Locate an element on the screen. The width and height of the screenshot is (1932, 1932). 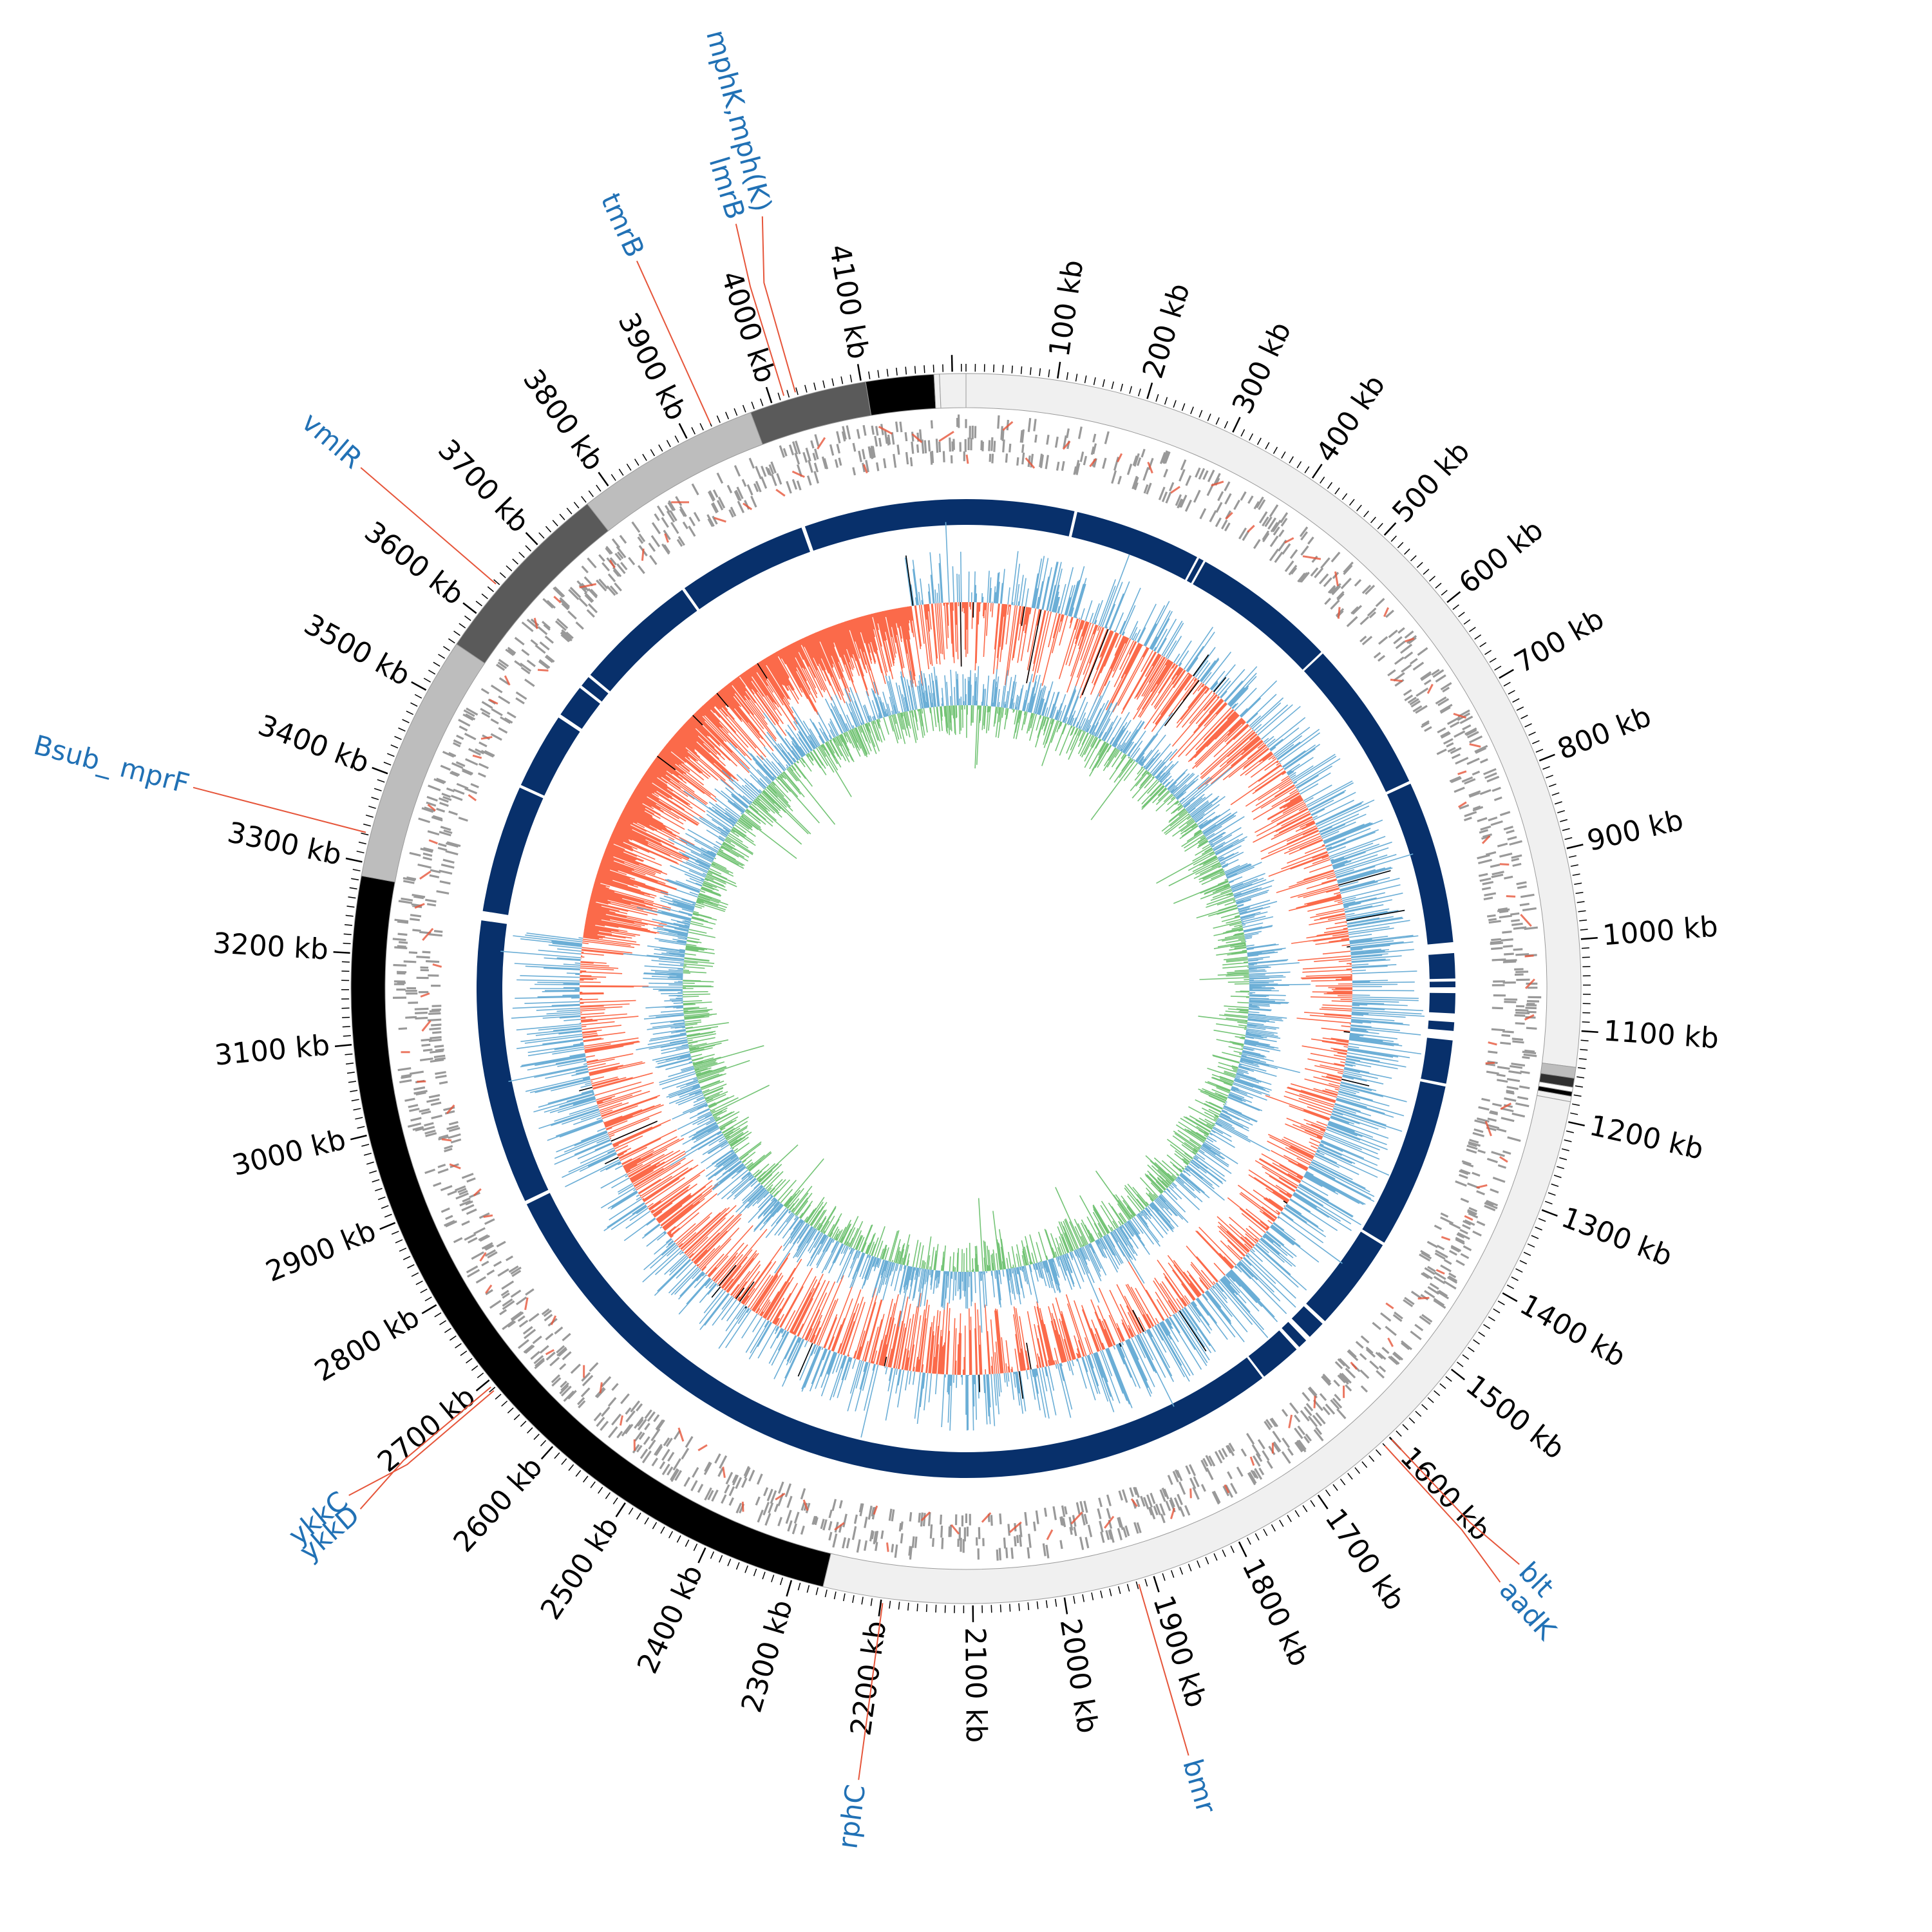
tick-label: 2200 kb is located at coordinates (869, 1678).